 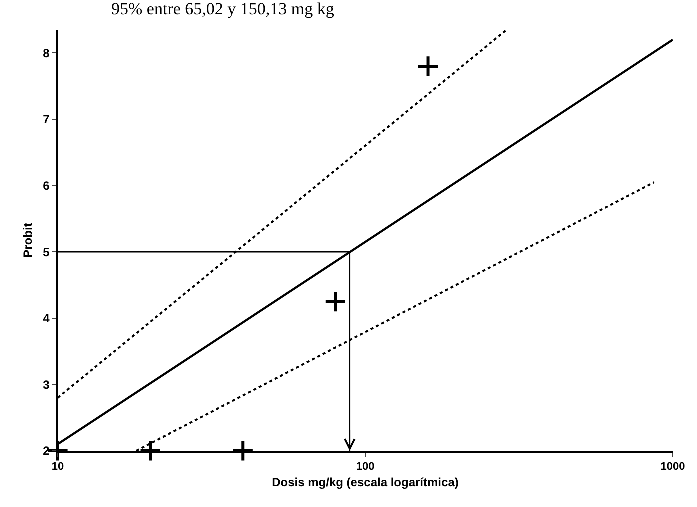 What do you see at coordinates (46, 186) in the screenshot?
I see `y-tick-label: 6` at bounding box center [46, 186].